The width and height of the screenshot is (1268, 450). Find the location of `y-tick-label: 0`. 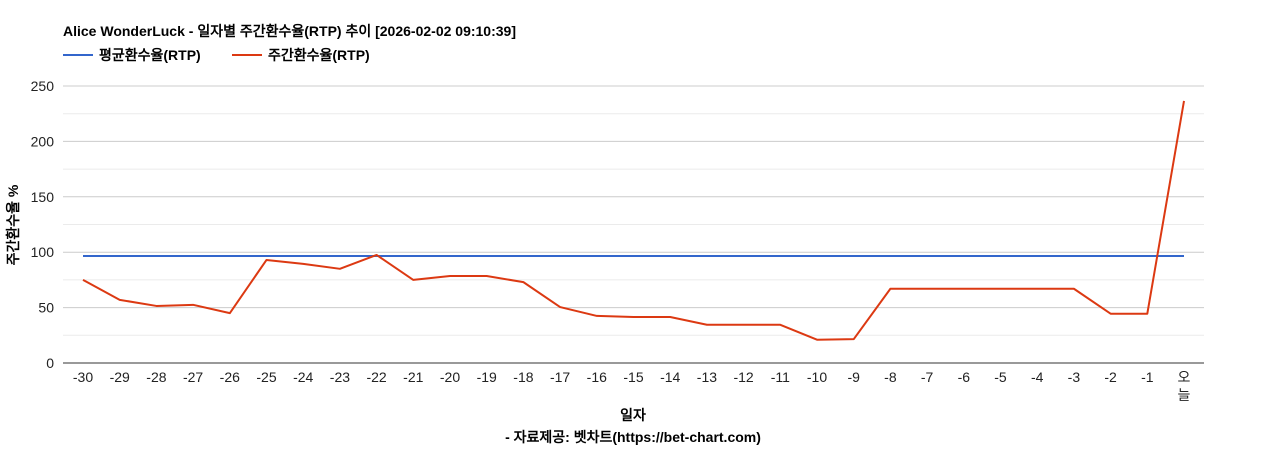

y-tick-label: 0 is located at coordinates (50, 363).